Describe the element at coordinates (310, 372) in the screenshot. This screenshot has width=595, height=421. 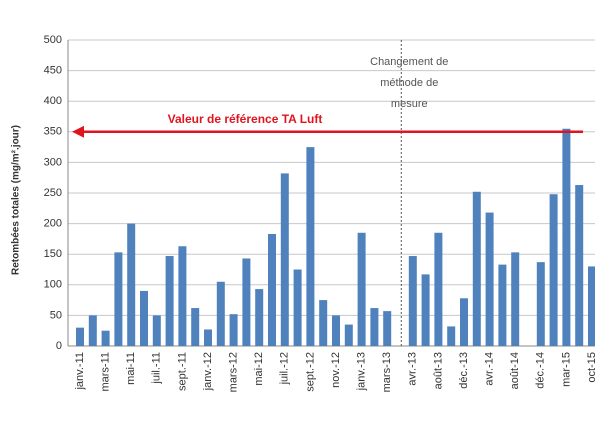
I see `x-tick-label: sept.-12` at that location.